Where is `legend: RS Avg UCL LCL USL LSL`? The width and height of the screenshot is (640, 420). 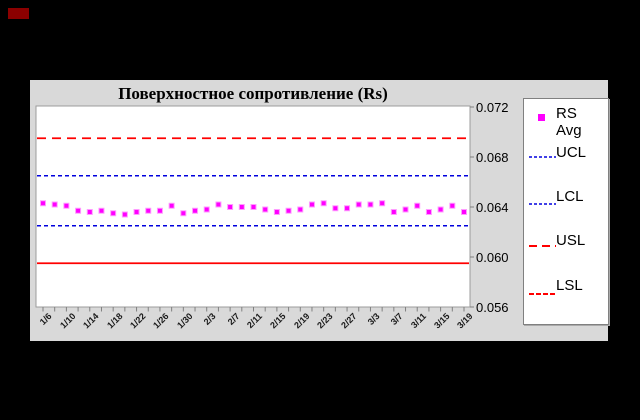
legend: RS Avg UCL LCL USL LSL is located at coordinates (566, 211).